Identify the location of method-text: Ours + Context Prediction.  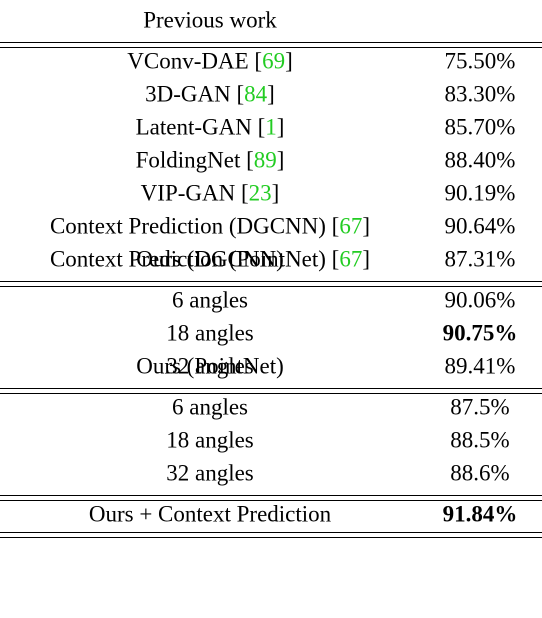
(210, 514).